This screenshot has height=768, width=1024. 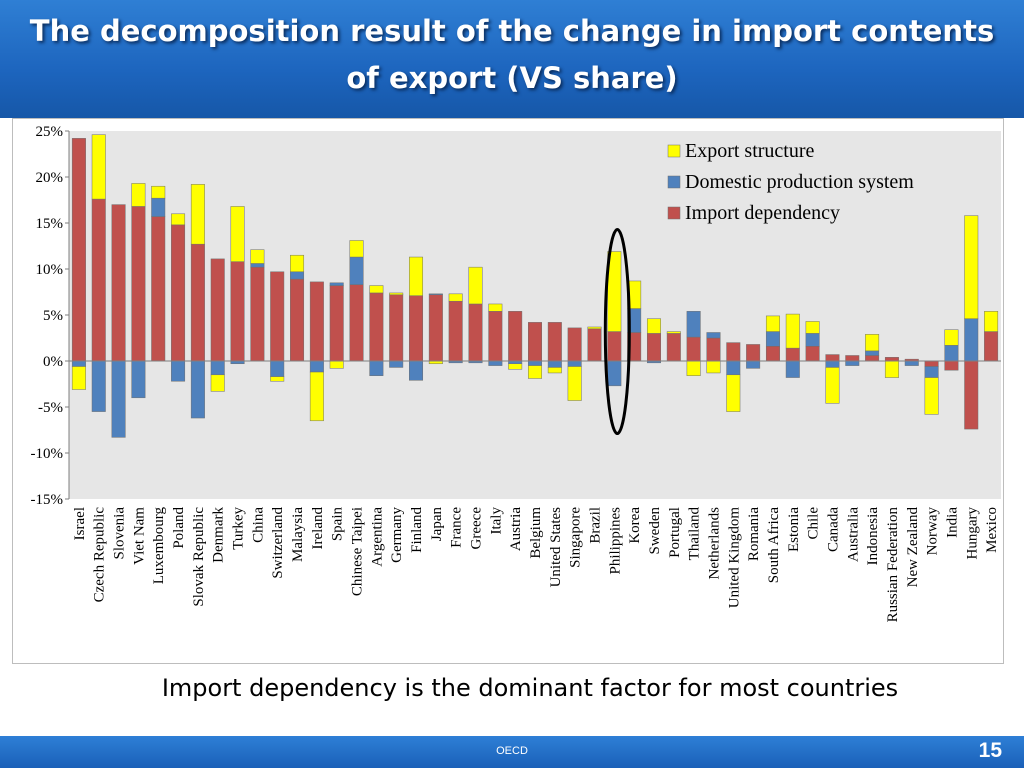 I want to click on y-tick-label: 20%, so click(x=50, y=178).